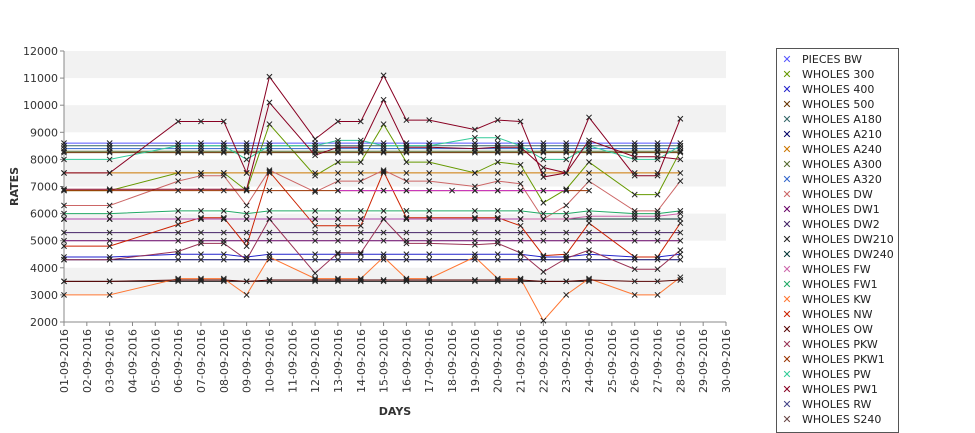 The width and height of the screenshot is (975, 433). Describe the element at coordinates (842, 179) in the screenshot. I see `legend-label: WHOLES A320` at that location.